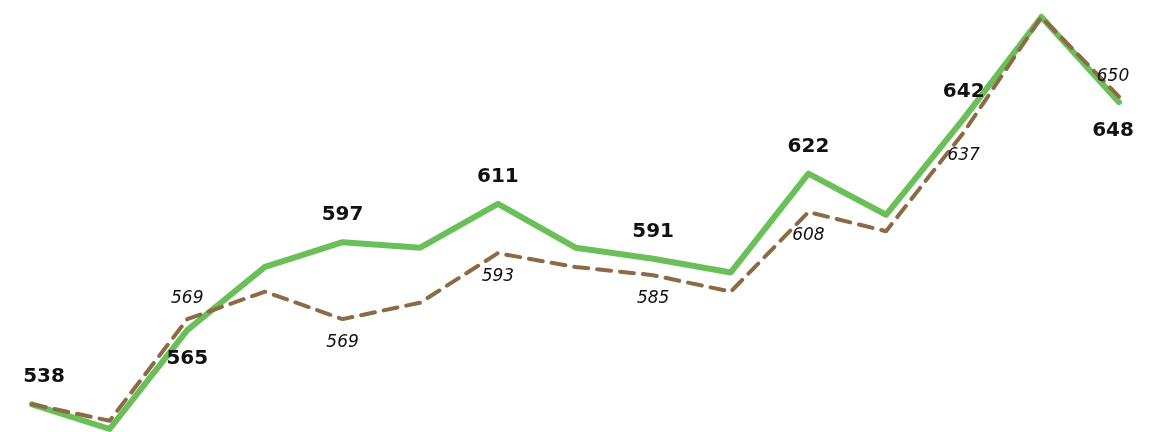 This screenshot has width=1151, height=432. What do you see at coordinates (808, 234) in the screenshot?
I see `data-label: 608` at bounding box center [808, 234].